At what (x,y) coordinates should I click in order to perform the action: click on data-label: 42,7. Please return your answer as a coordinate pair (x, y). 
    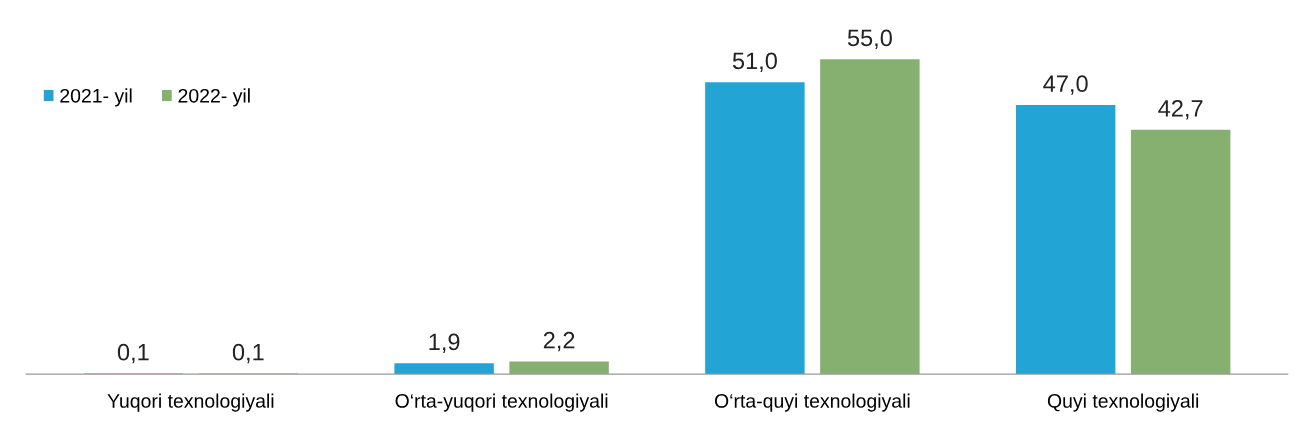
    Looking at the image, I should click on (1180, 109).